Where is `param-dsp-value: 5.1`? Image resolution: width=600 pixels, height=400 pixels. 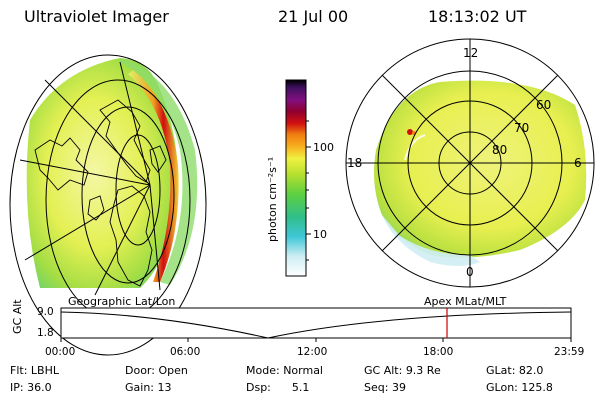 param-dsp-value: 5.1 is located at coordinates (300, 387).